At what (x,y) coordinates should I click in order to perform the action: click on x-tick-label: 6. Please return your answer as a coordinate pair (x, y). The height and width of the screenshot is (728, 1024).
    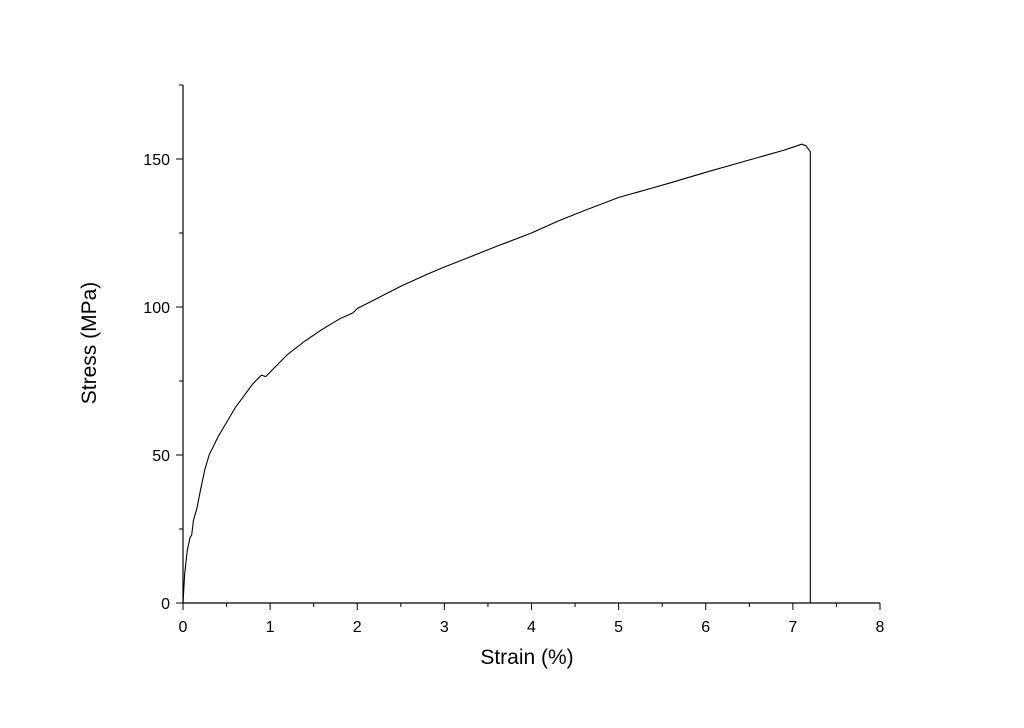
    Looking at the image, I should click on (705, 627).